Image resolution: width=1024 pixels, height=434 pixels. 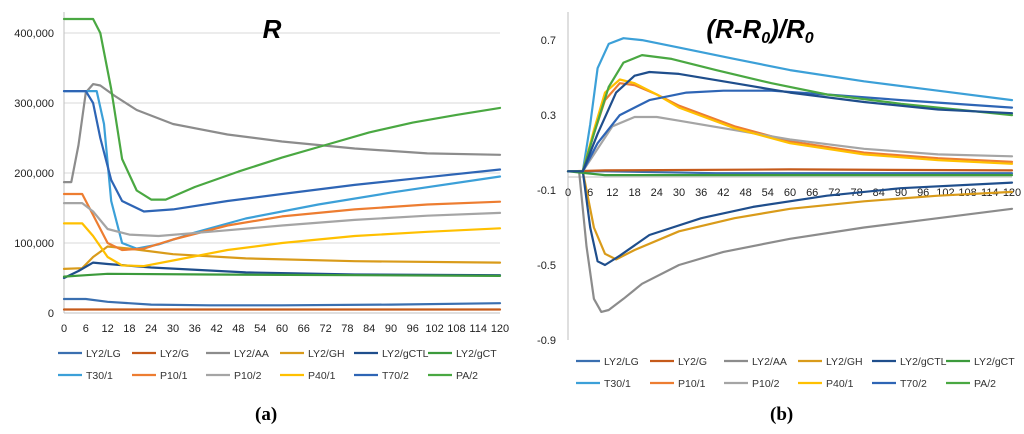 What do you see at coordinates (34, 104) in the screenshot?
I see `y-tick-label: 300,000` at bounding box center [34, 104].